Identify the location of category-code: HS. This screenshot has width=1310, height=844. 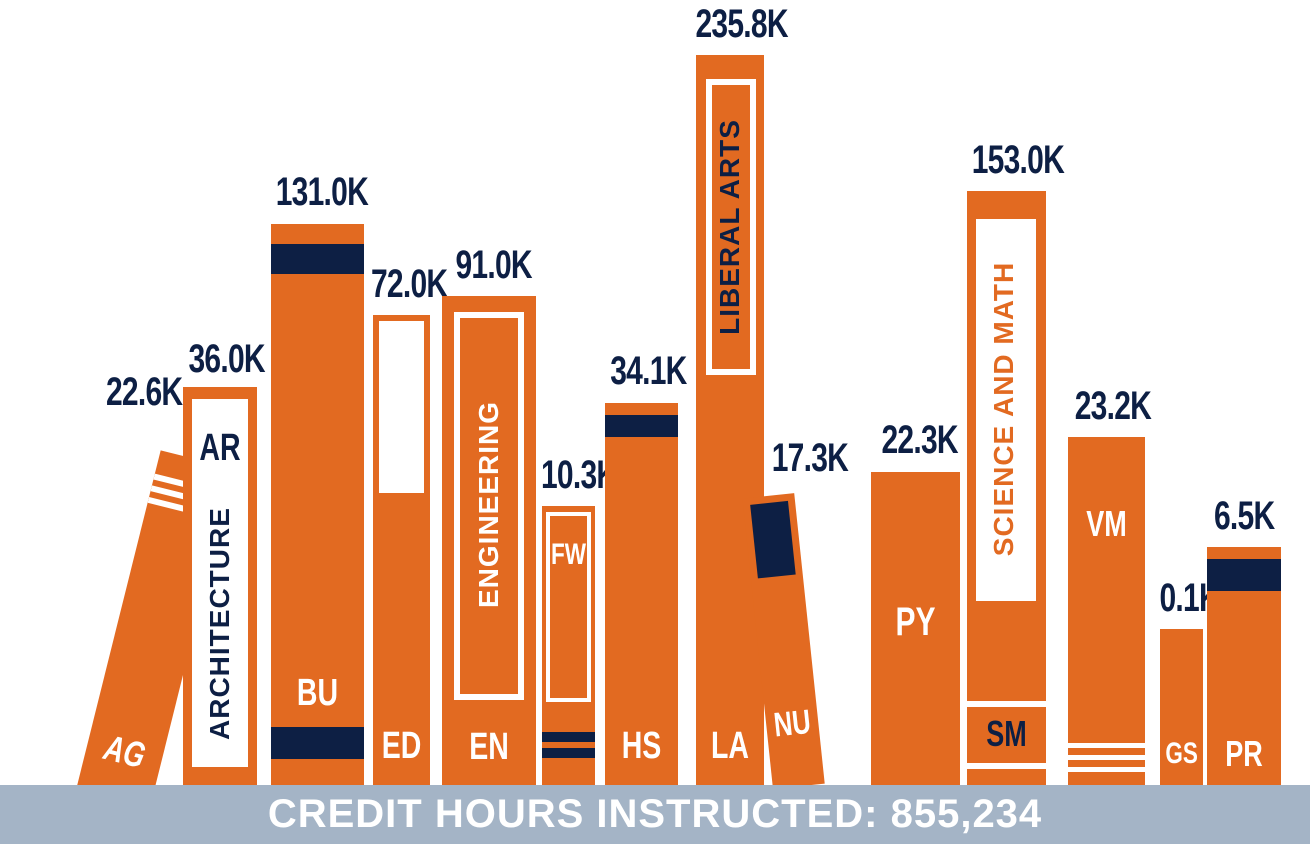
(641, 746).